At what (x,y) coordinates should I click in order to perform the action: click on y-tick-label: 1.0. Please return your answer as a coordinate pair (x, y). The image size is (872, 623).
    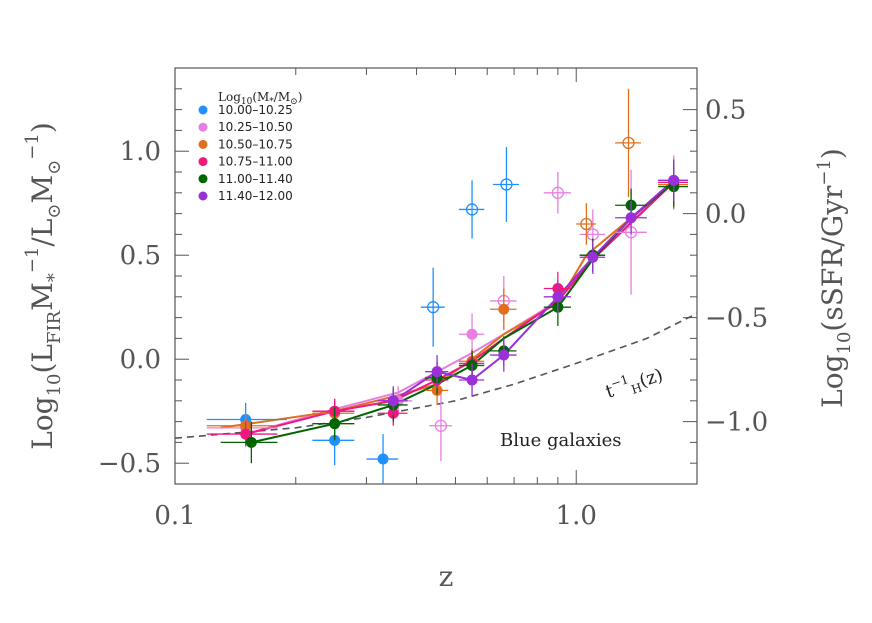
    Looking at the image, I should click on (140, 152).